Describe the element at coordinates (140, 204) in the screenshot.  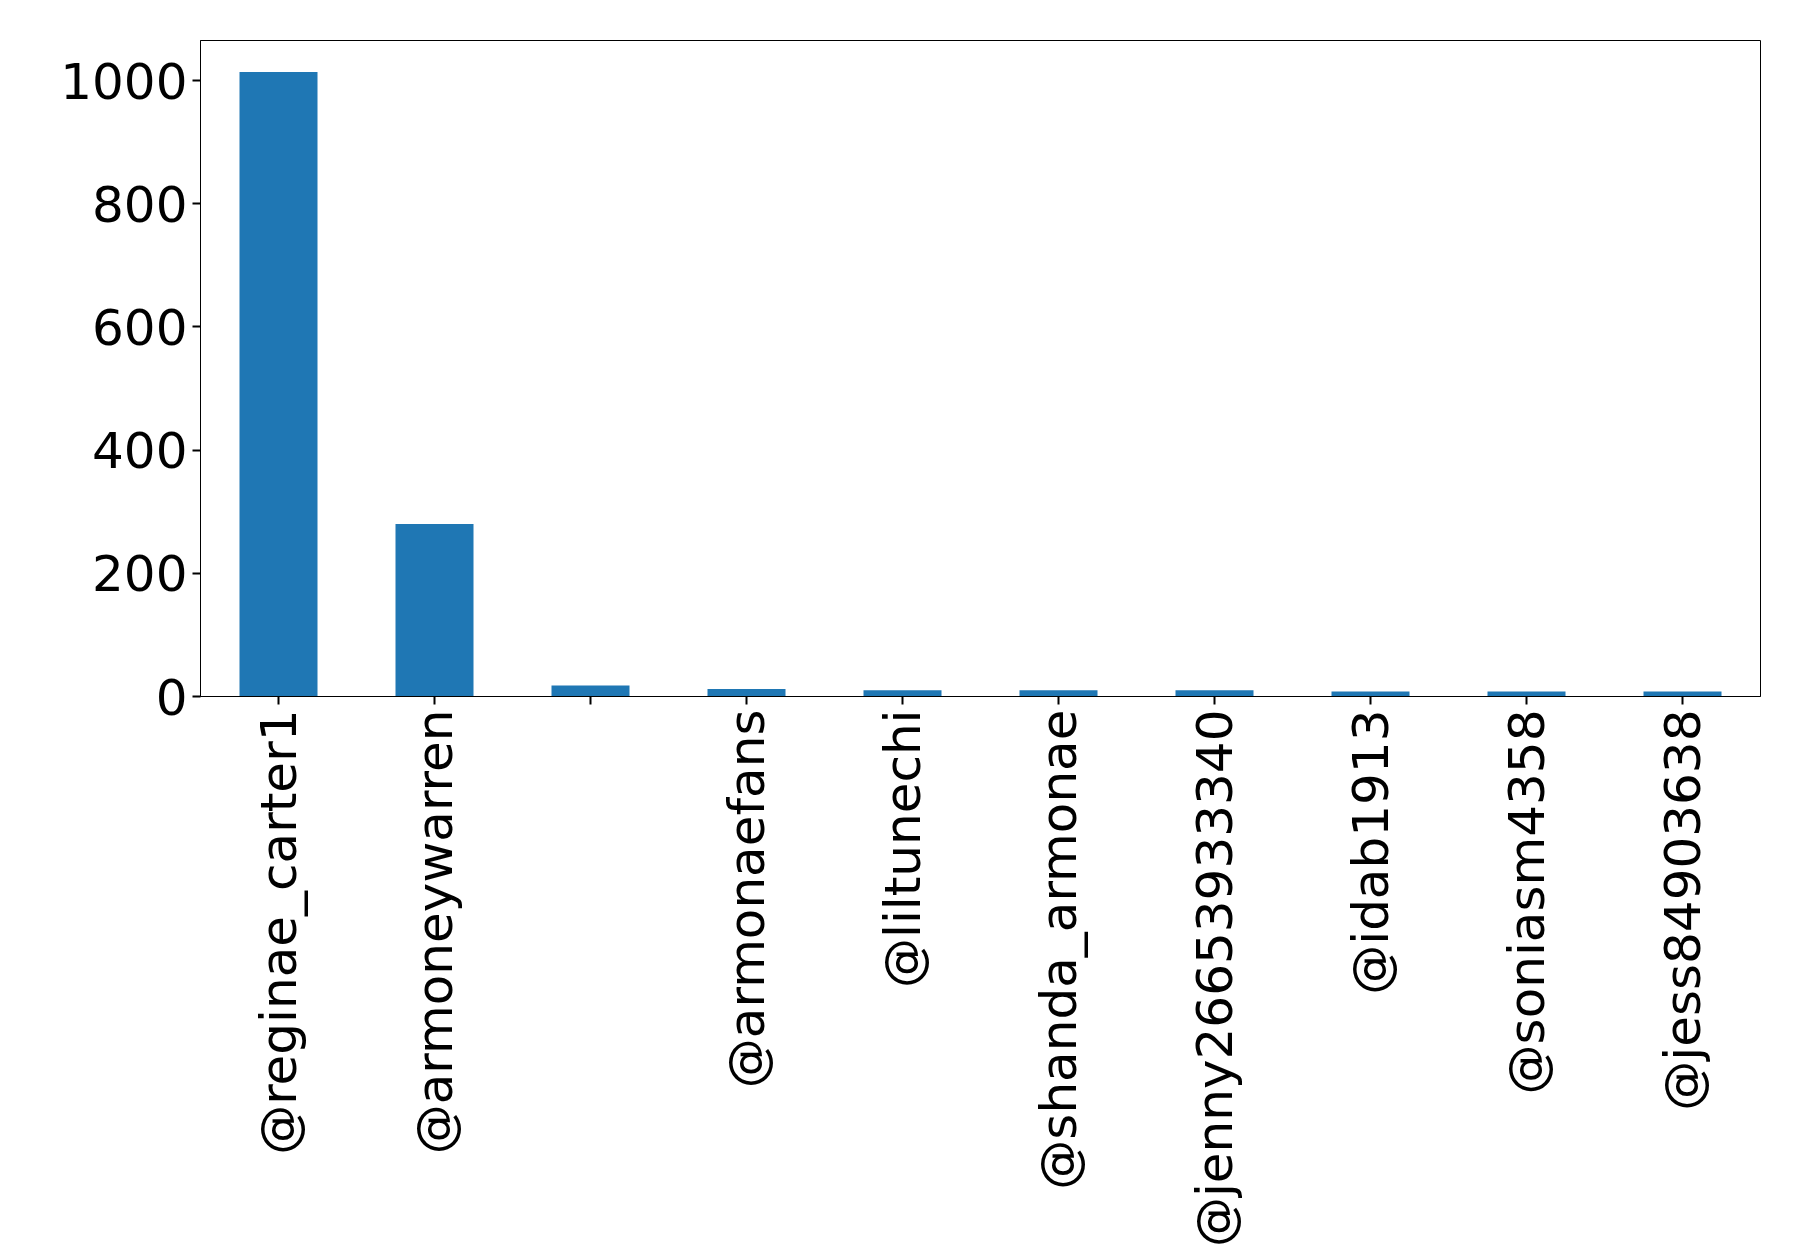
I see `y-tick-label: 800` at that location.